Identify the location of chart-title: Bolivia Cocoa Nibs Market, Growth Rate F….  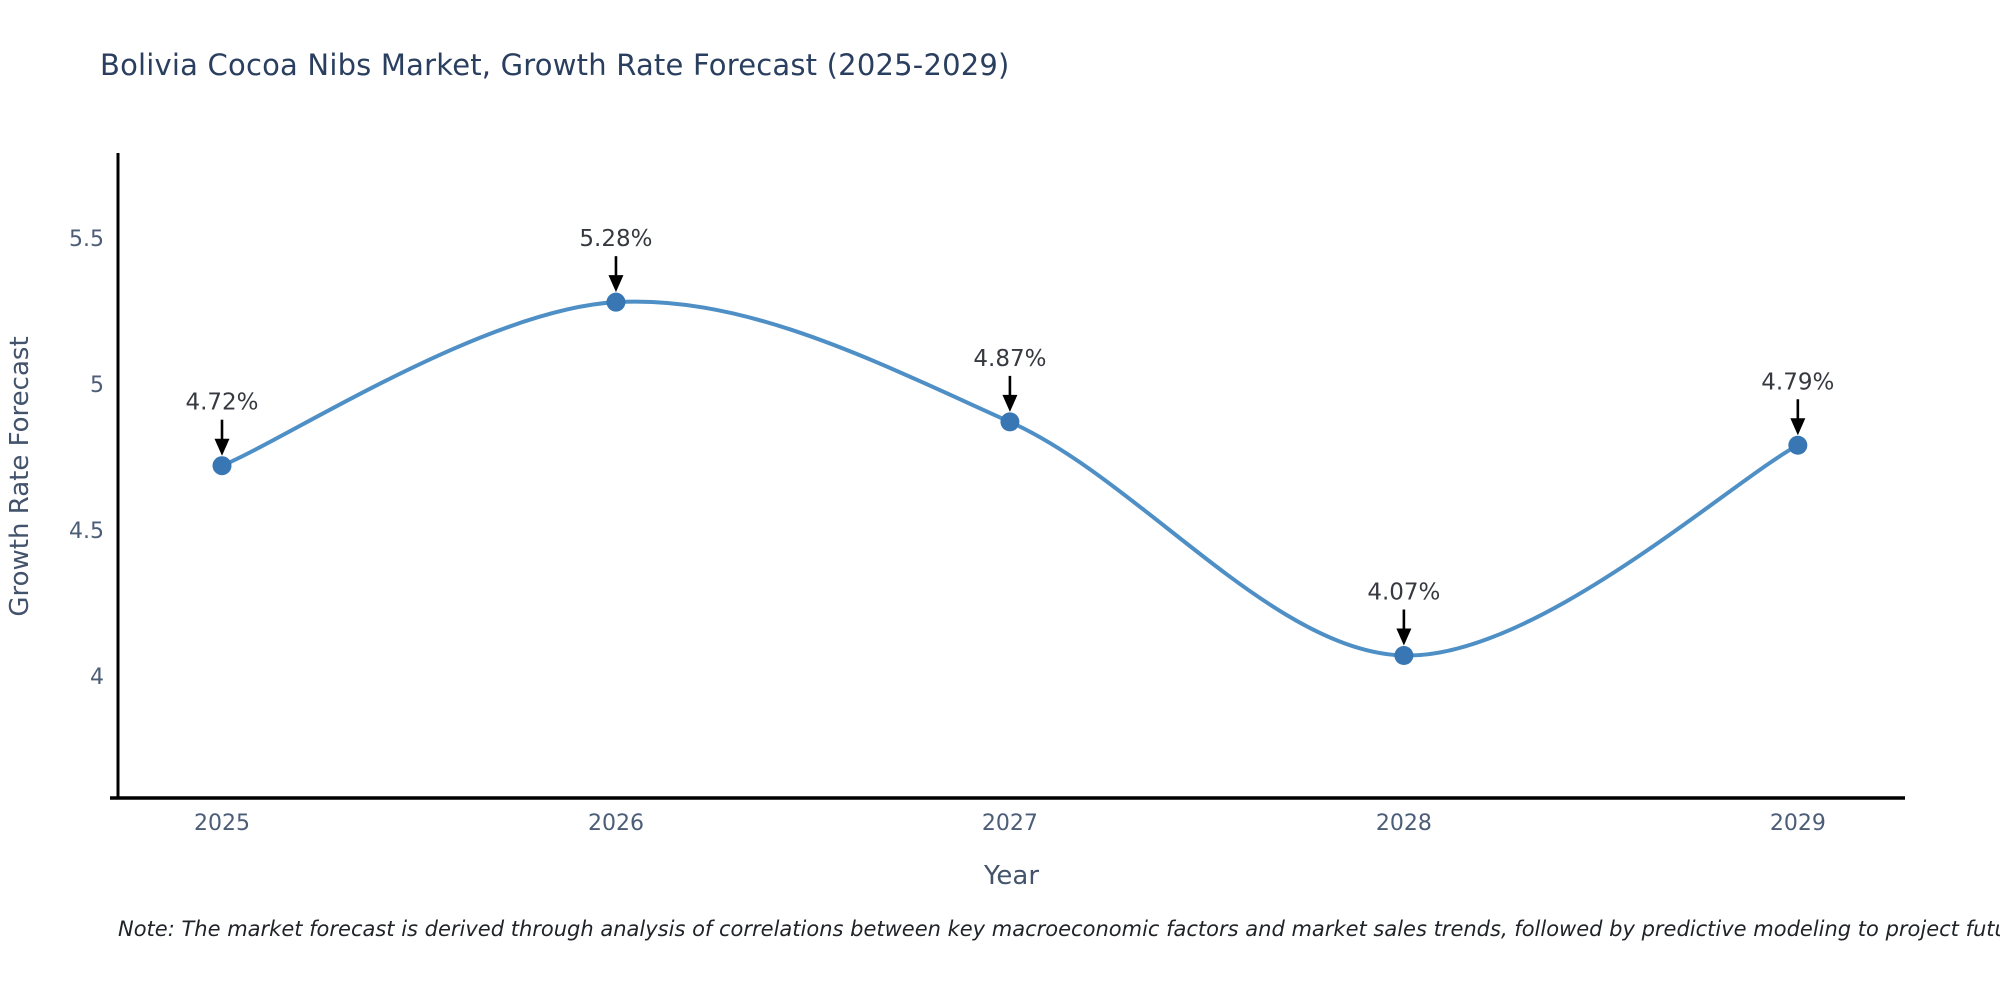
(555, 65).